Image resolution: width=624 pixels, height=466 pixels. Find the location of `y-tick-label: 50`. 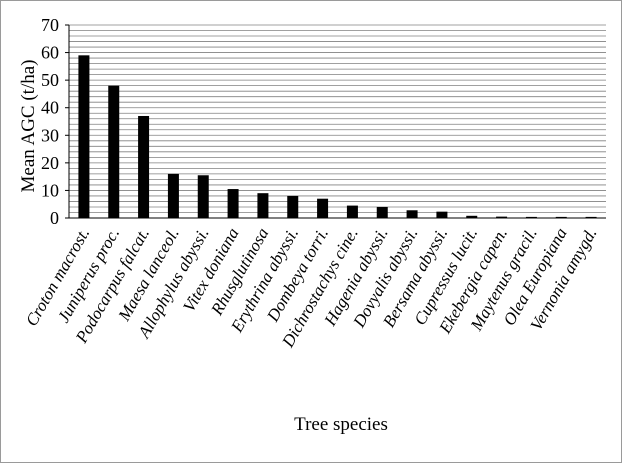

y-tick-label: 50 is located at coordinates (50, 80).